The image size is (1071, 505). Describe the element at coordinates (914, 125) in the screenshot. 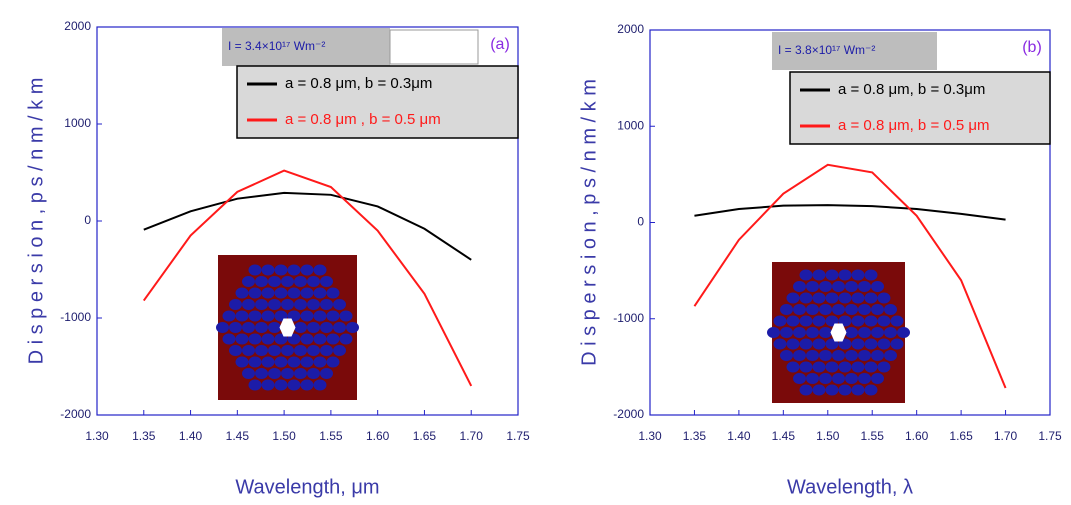

I see `legend-label: a = 0.8 μm, b = 0.5 μm` at that location.